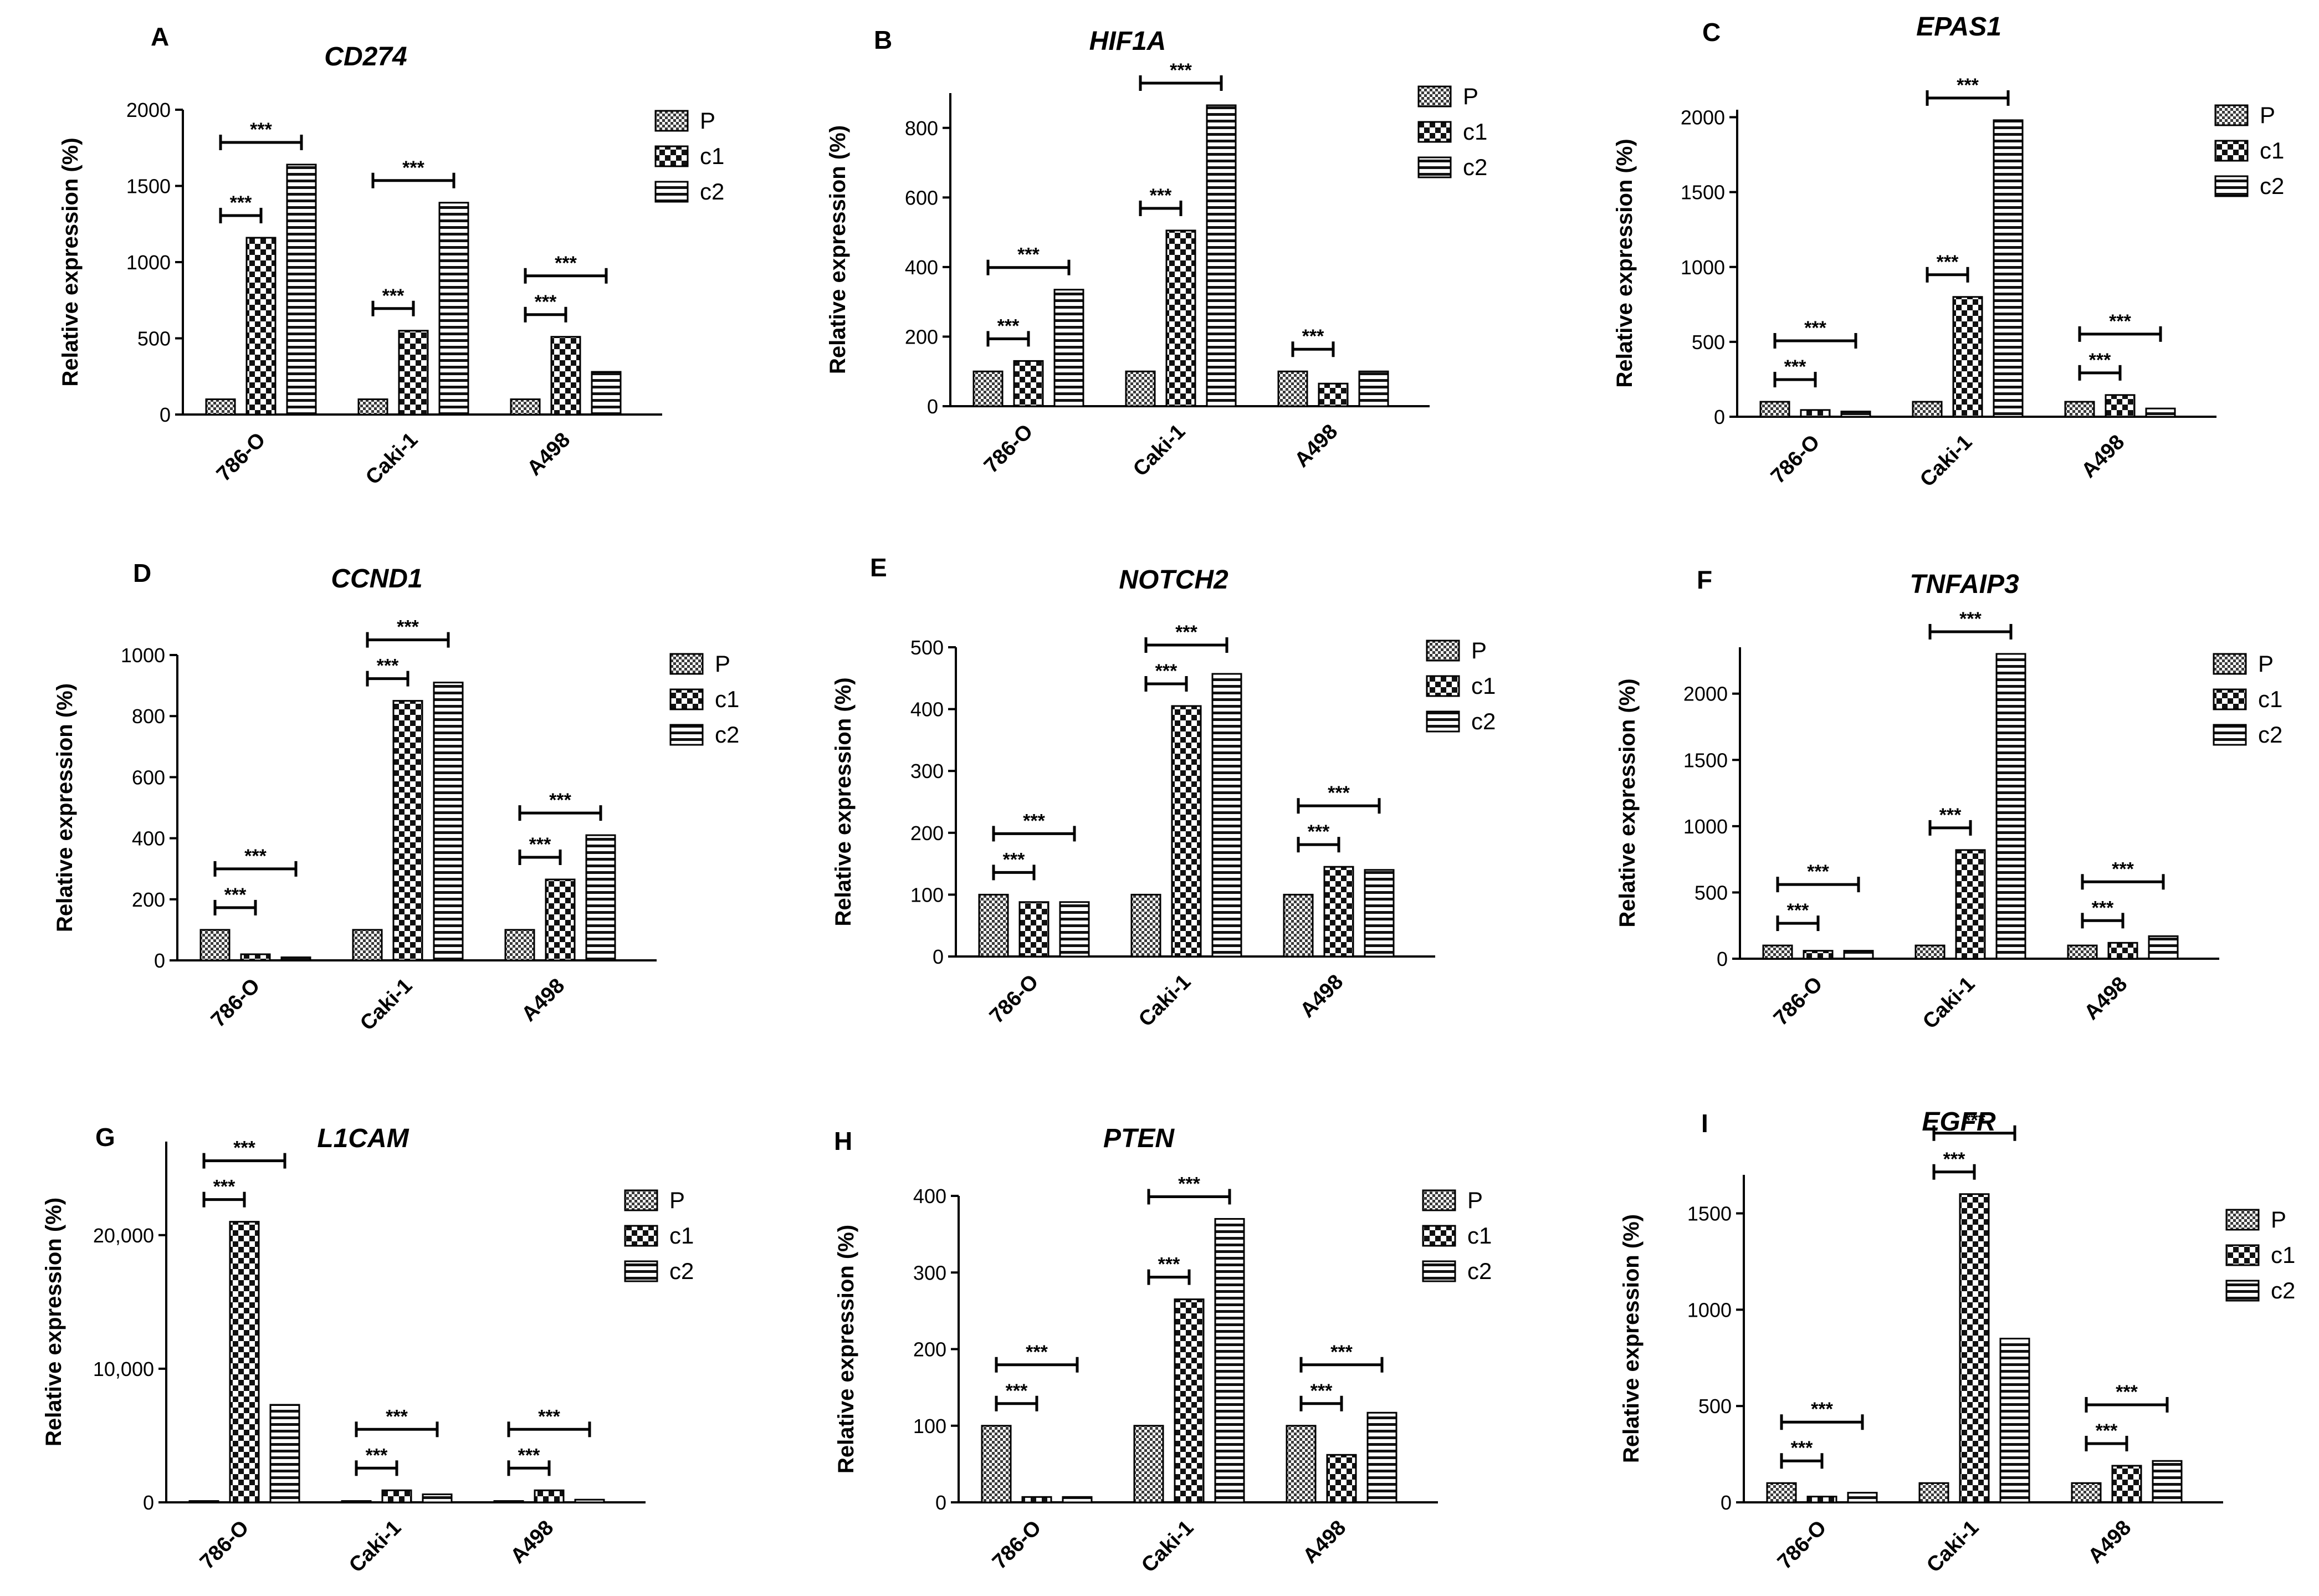 This screenshot has height=1596, width=2319. What do you see at coordinates (930, 1272) in the screenshot?
I see `y-tick-label: 300` at bounding box center [930, 1272].